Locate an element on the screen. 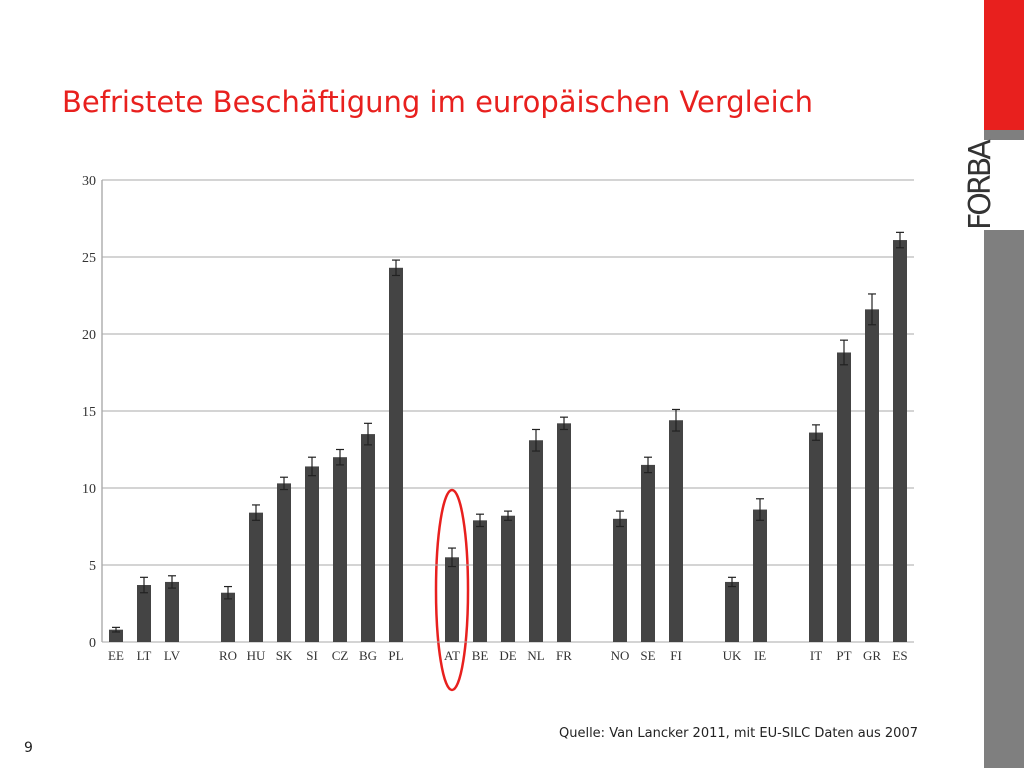 This screenshot has height=768, width=1024. x-tick-label: LT is located at coordinates (144, 655).